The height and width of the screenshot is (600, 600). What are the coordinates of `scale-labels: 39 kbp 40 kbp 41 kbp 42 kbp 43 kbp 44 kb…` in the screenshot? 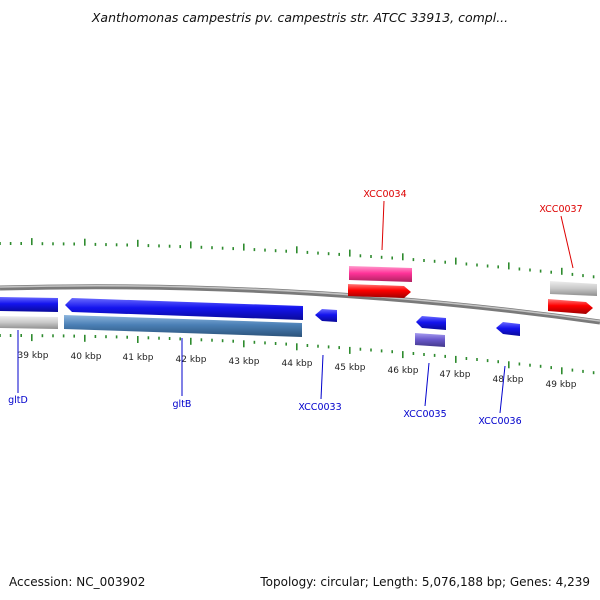 It's located at (297, 370).